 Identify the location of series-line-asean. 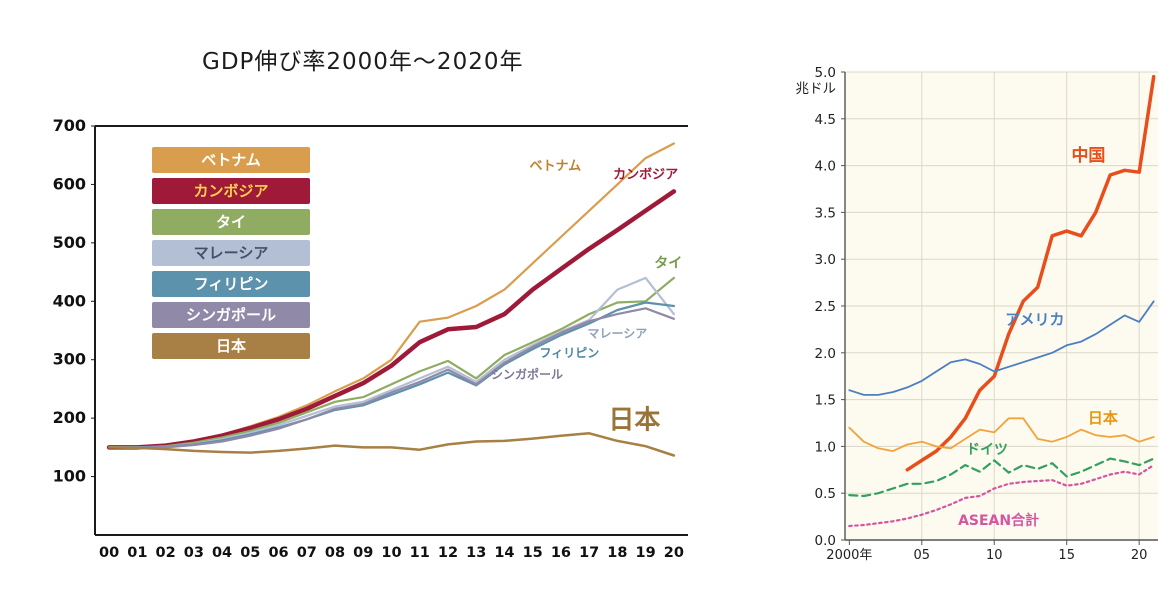
(1001, 496).